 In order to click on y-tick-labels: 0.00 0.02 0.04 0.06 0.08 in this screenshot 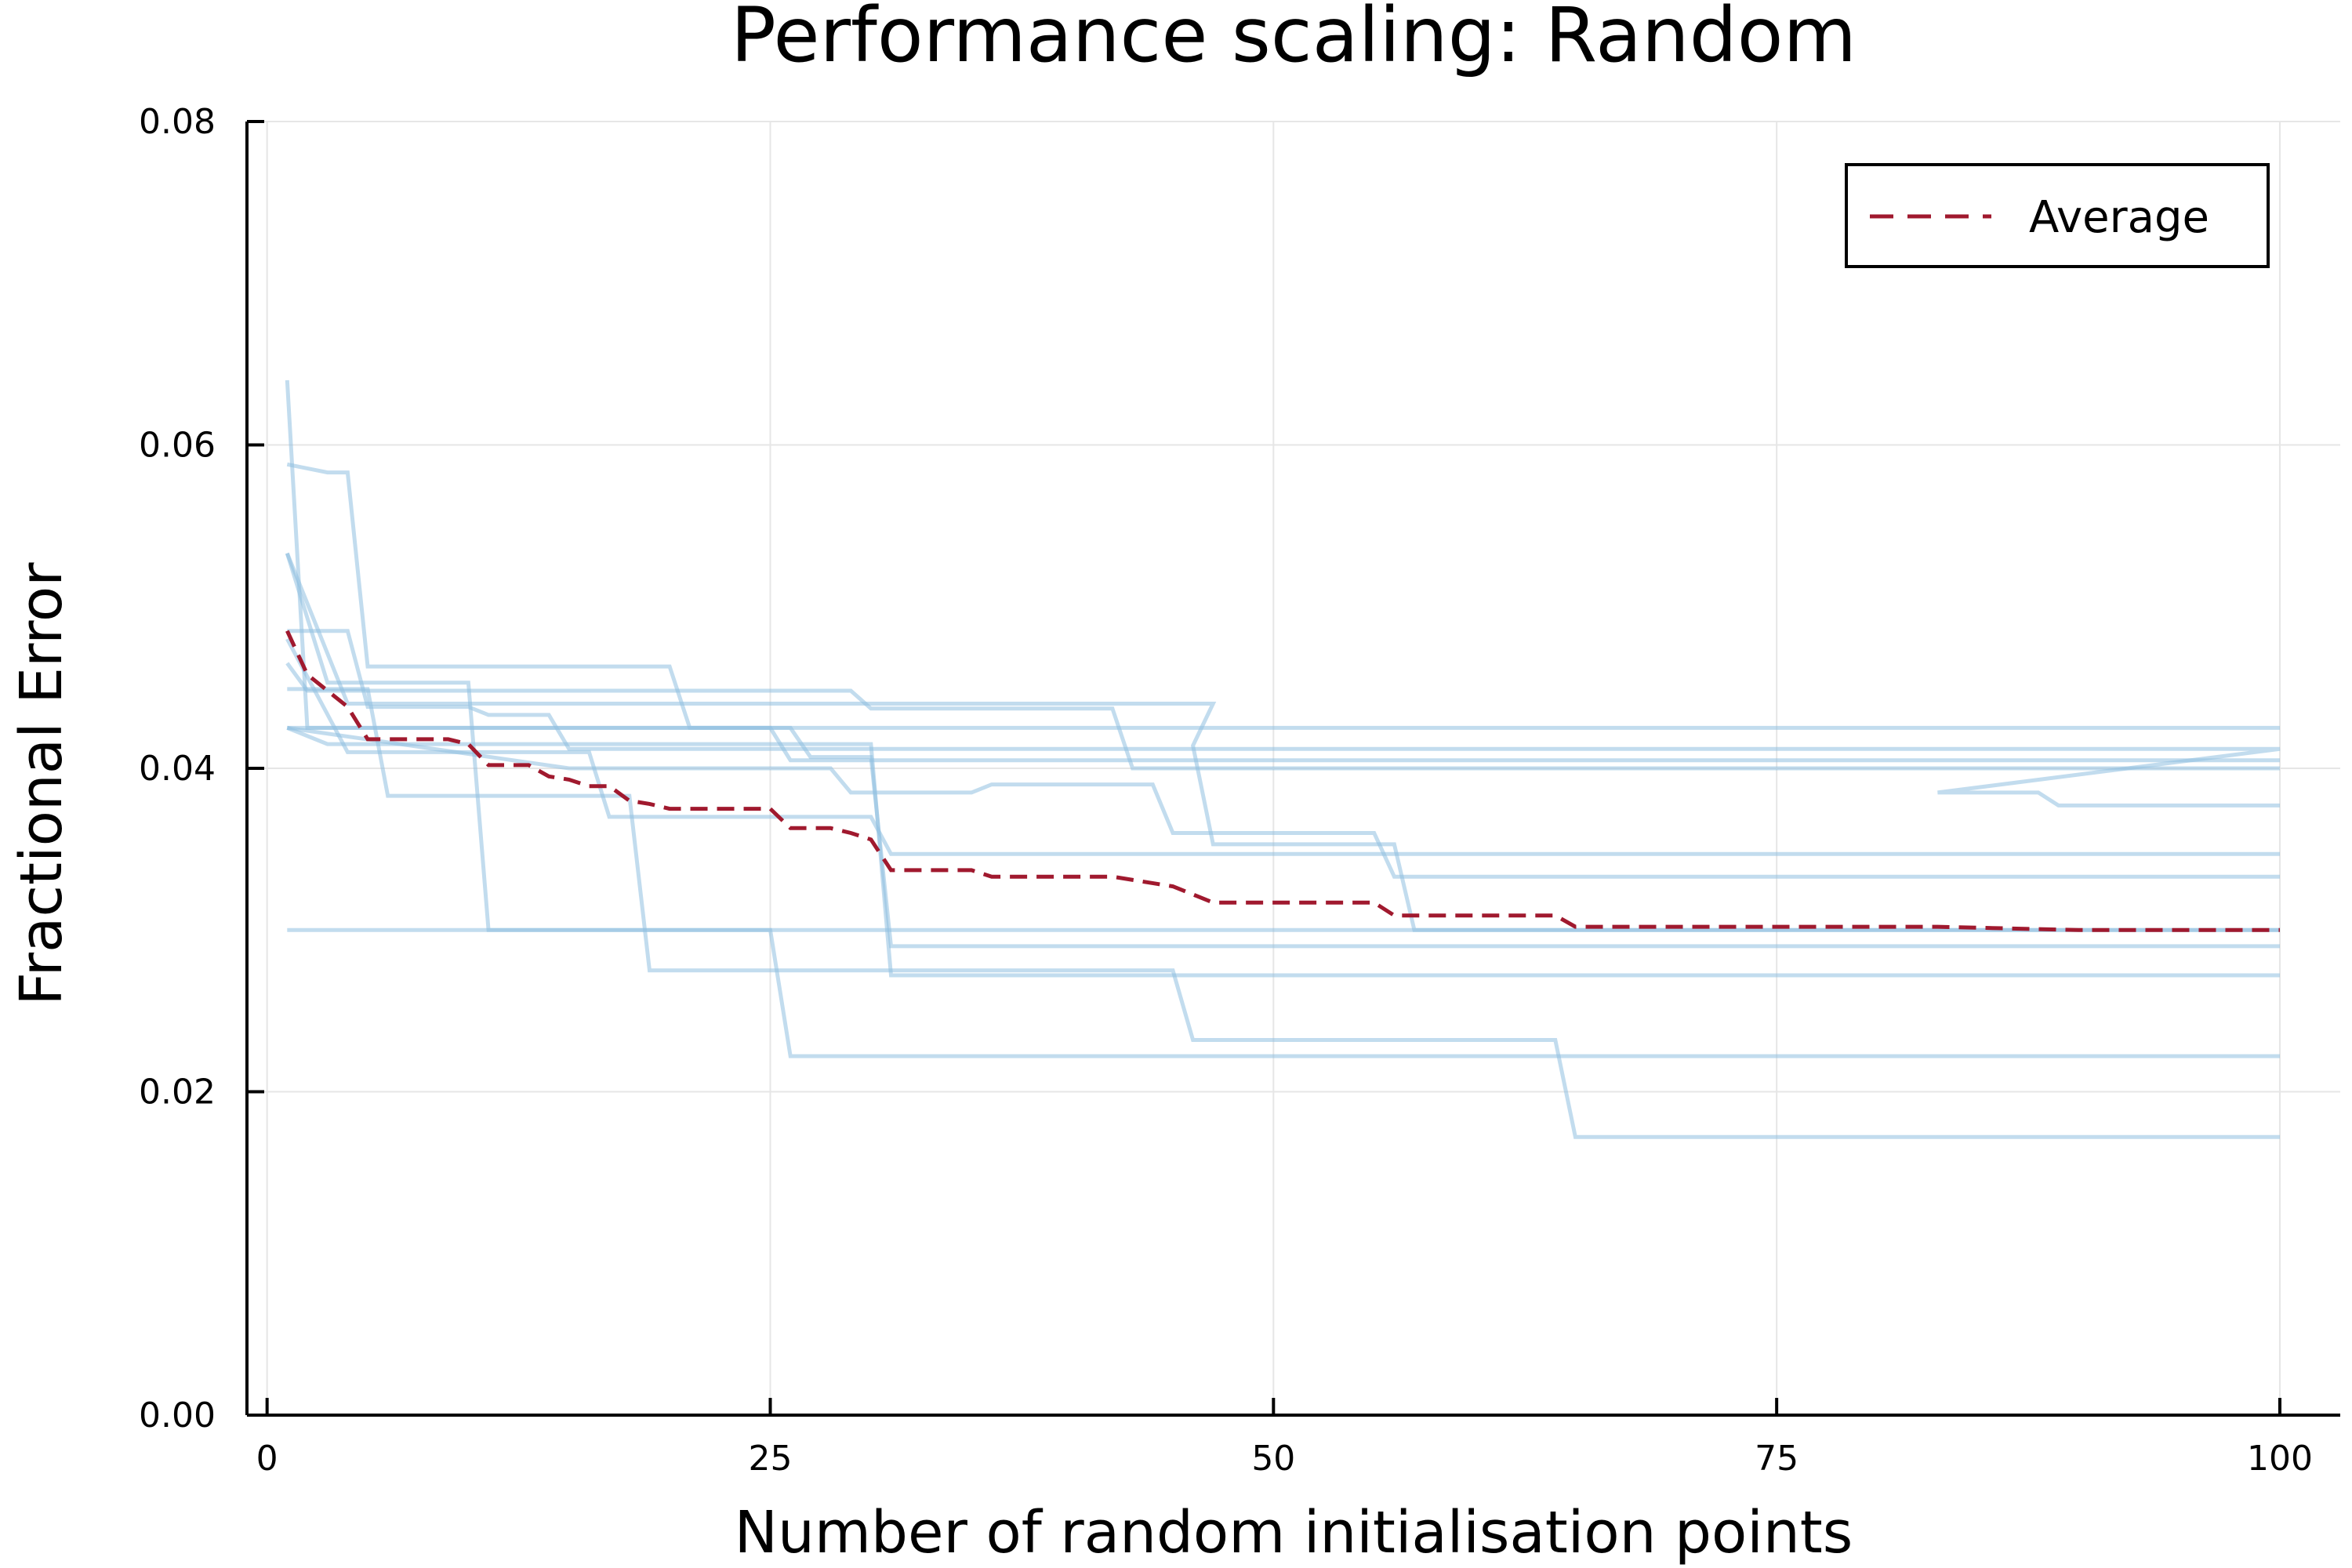, I will do `click(177, 769)`.